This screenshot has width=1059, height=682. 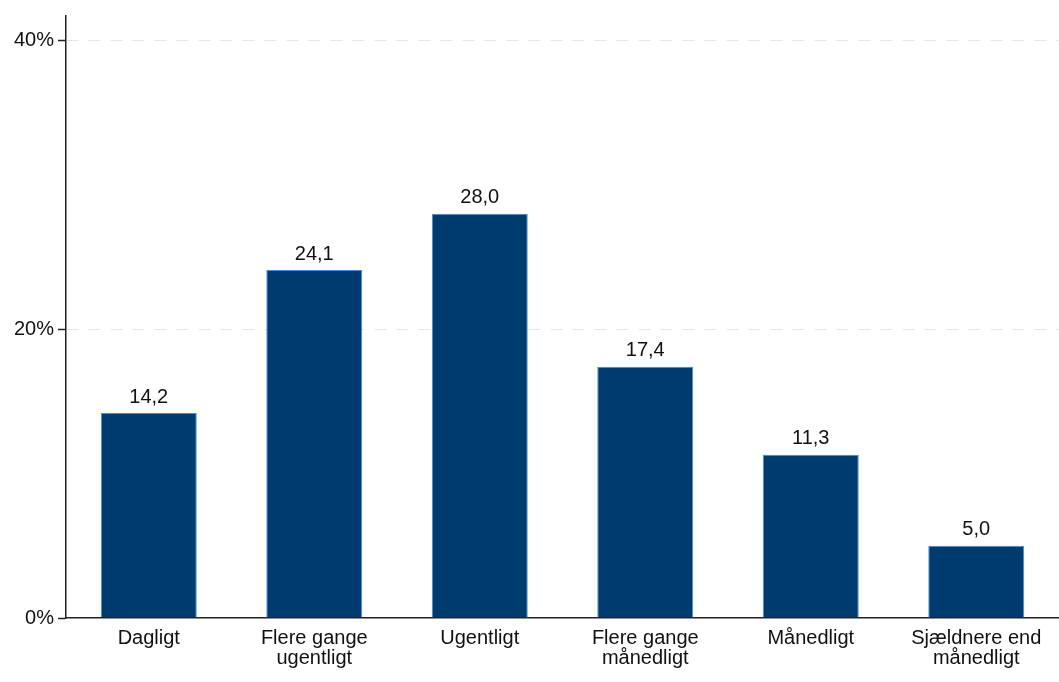 What do you see at coordinates (811, 636) in the screenshot?
I see `x-tick-label: Månedligt` at bounding box center [811, 636].